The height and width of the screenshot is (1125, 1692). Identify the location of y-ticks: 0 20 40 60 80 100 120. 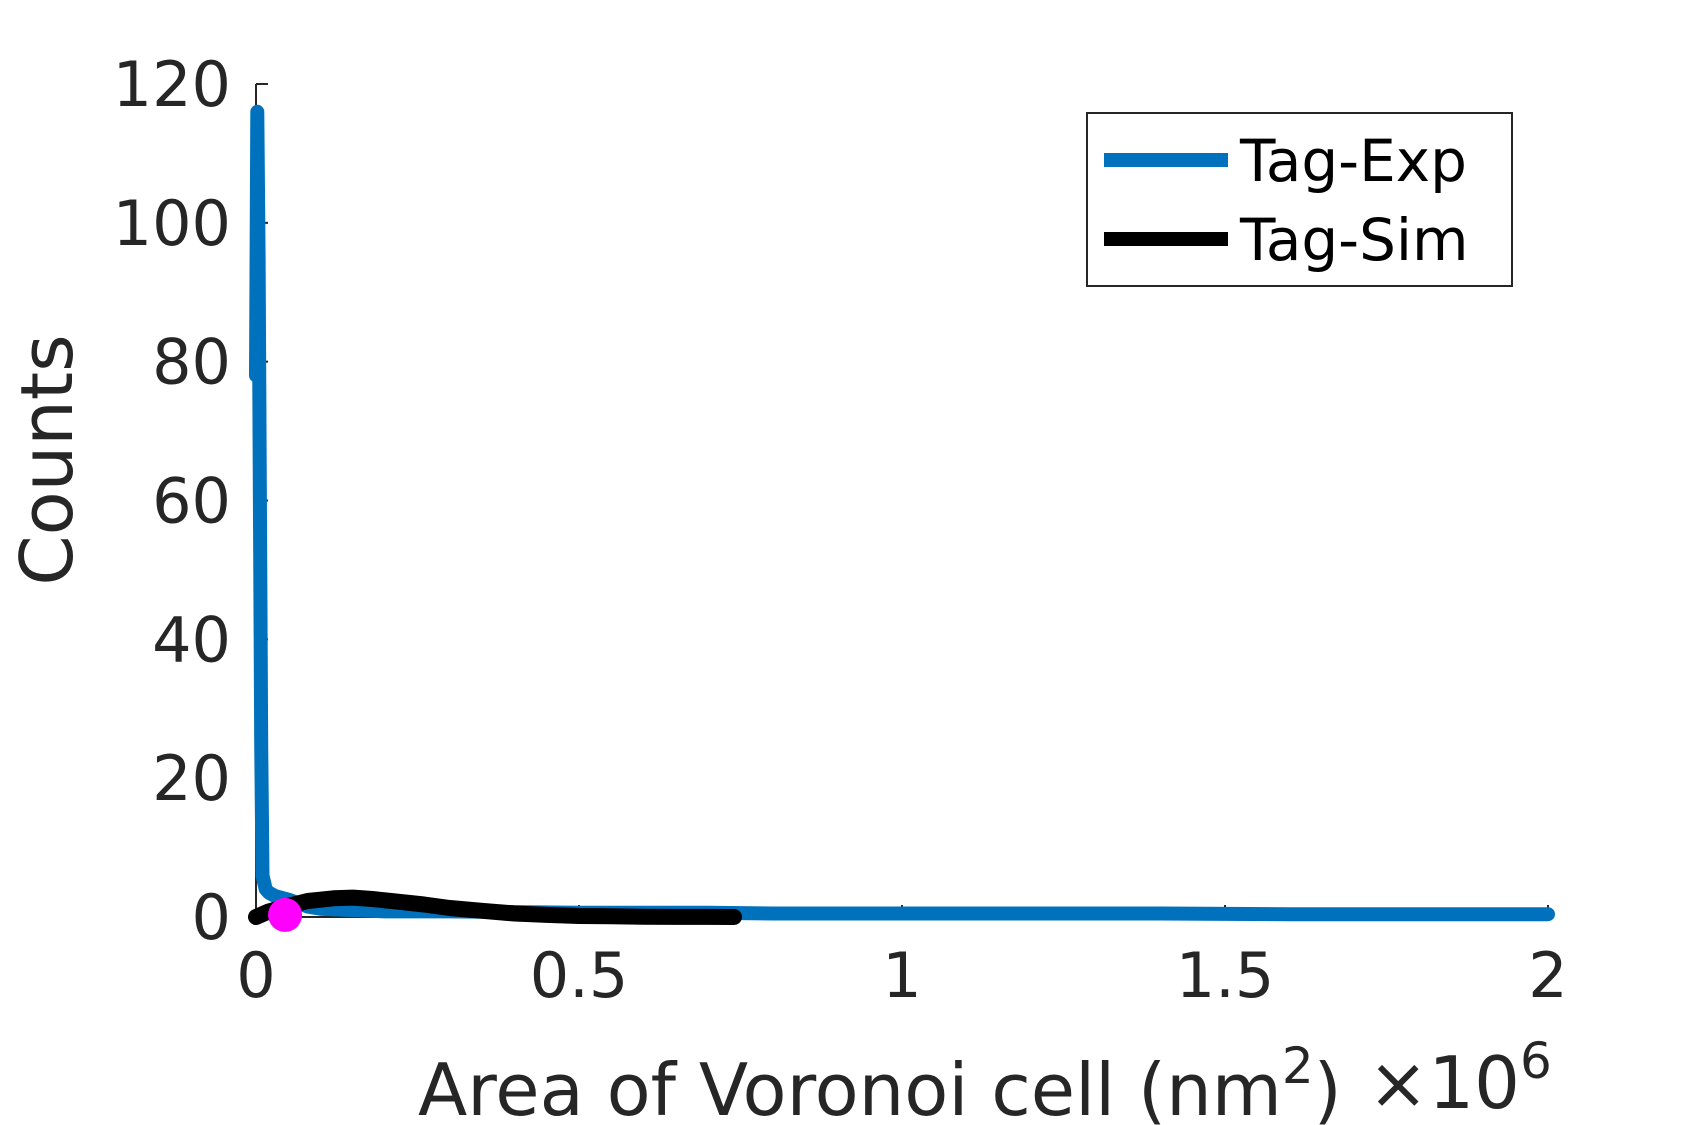
(190, 501).